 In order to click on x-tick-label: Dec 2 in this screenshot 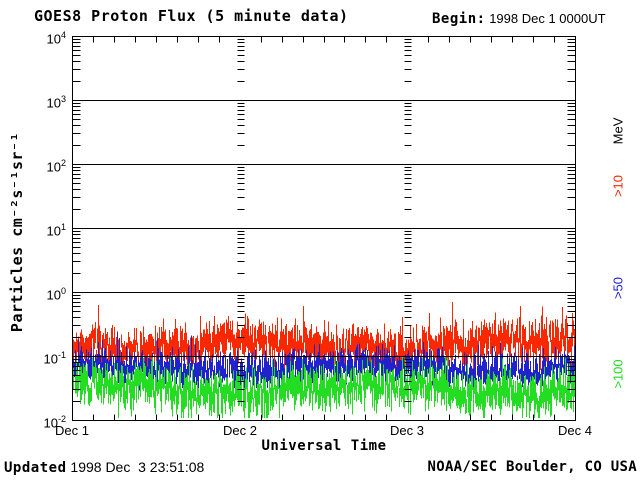, I will do `click(240, 430)`.